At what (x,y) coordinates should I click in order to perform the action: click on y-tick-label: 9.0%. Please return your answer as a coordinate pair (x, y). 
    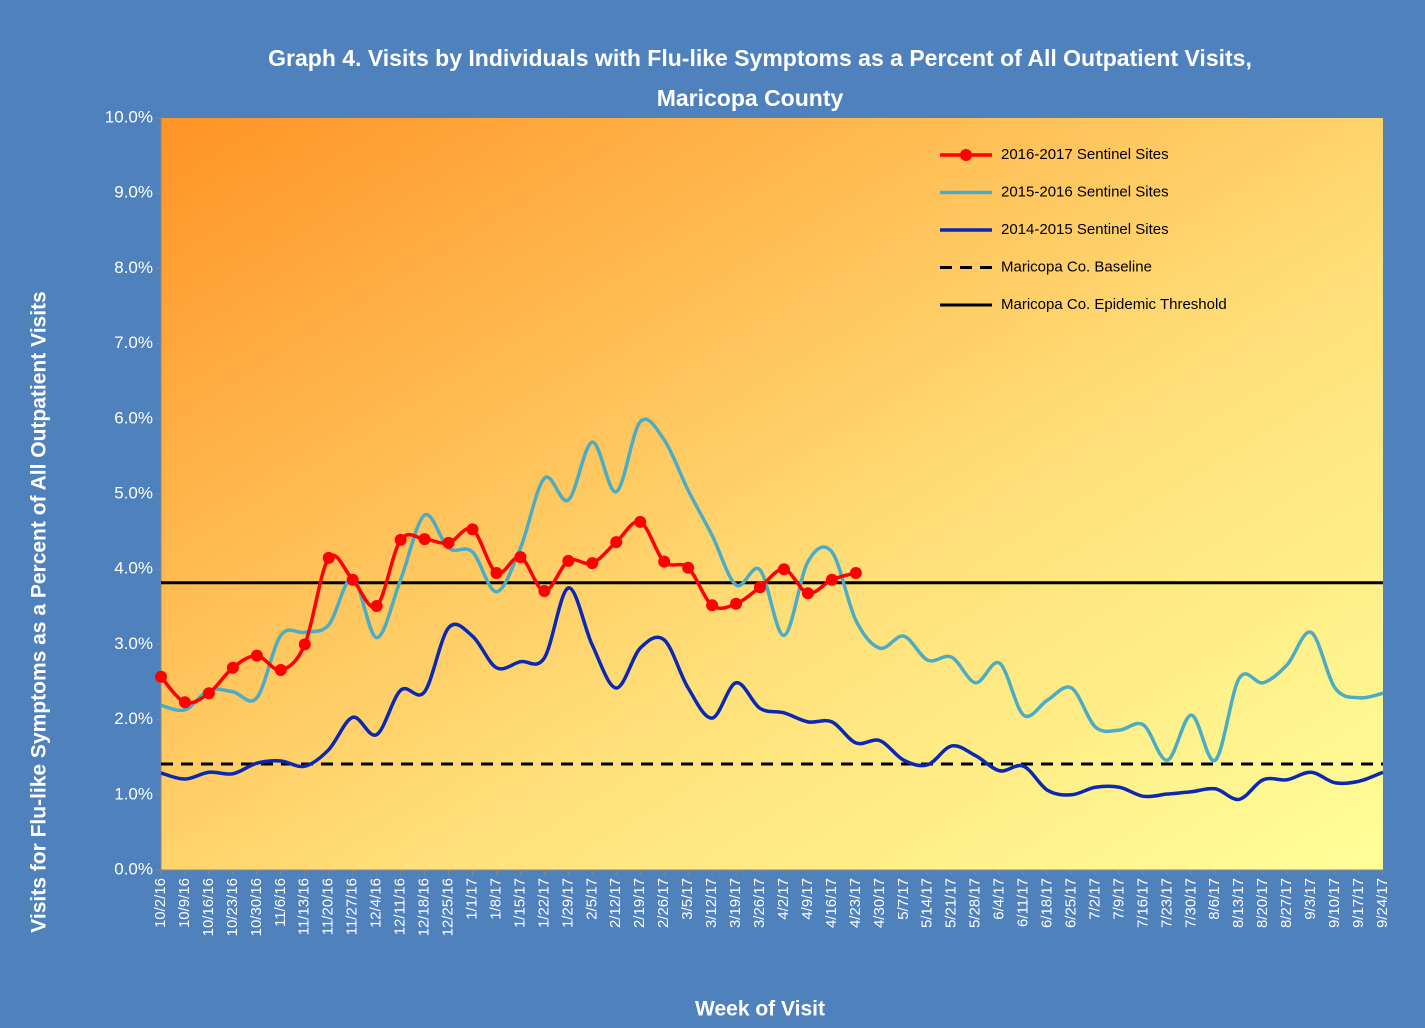
    Looking at the image, I should click on (133, 192).